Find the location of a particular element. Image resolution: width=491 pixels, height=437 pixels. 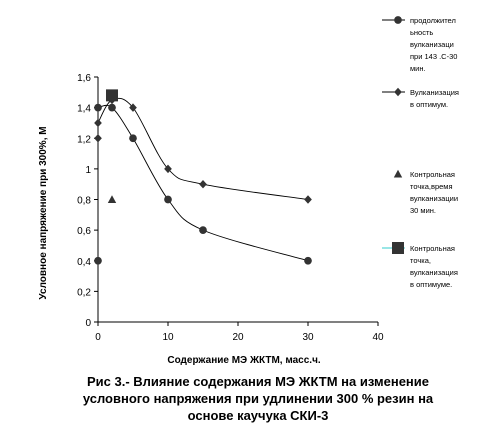

legend-label: в оптимуме. is located at coordinates (431, 284).